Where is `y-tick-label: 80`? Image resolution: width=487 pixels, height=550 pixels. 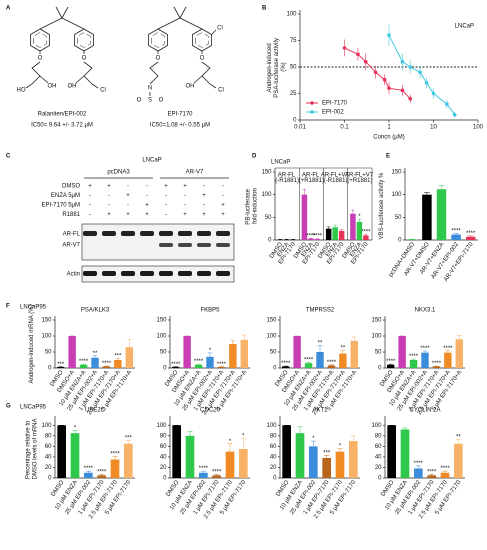 y-tick-label: 80 is located at coordinates (163, 436).